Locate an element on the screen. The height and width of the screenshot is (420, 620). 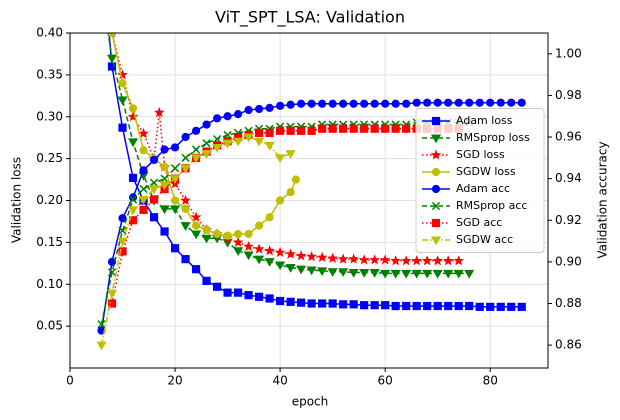
y-tick-label: 0.35 is located at coordinates (49, 74).